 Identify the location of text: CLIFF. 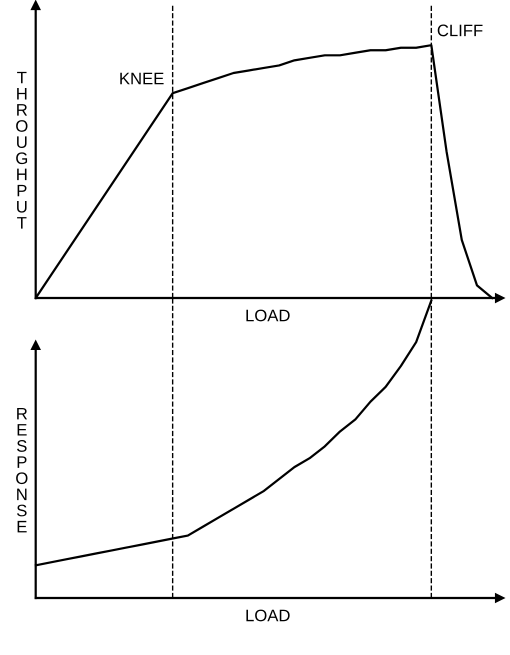
(460, 30).